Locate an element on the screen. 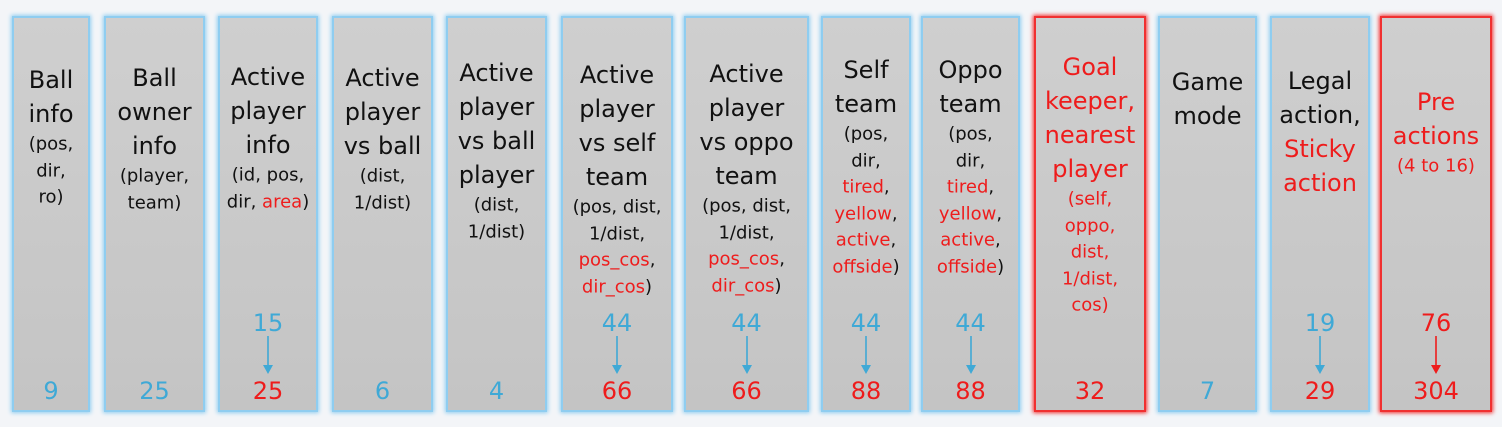  detail-line: ro) is located at coordinates (51, 197).